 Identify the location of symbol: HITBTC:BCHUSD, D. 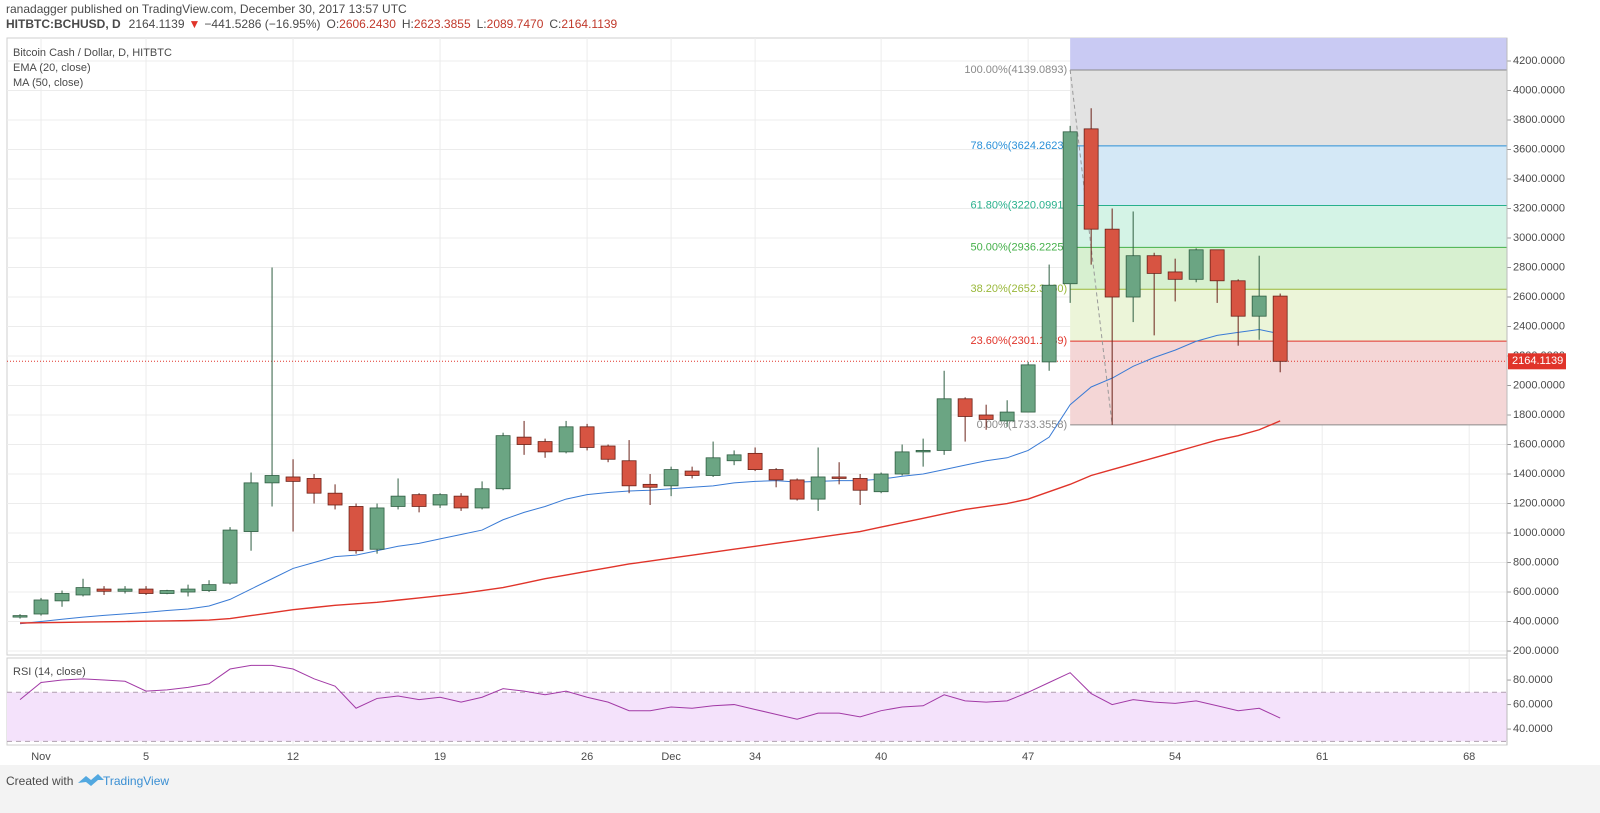
(63, 24).